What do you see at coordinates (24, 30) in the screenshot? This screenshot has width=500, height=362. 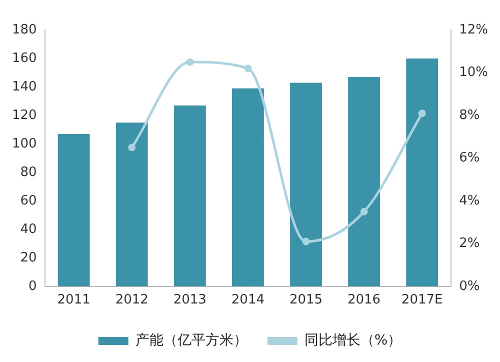 I see `y-tick-label: 180` at bounding box center [24, 30].